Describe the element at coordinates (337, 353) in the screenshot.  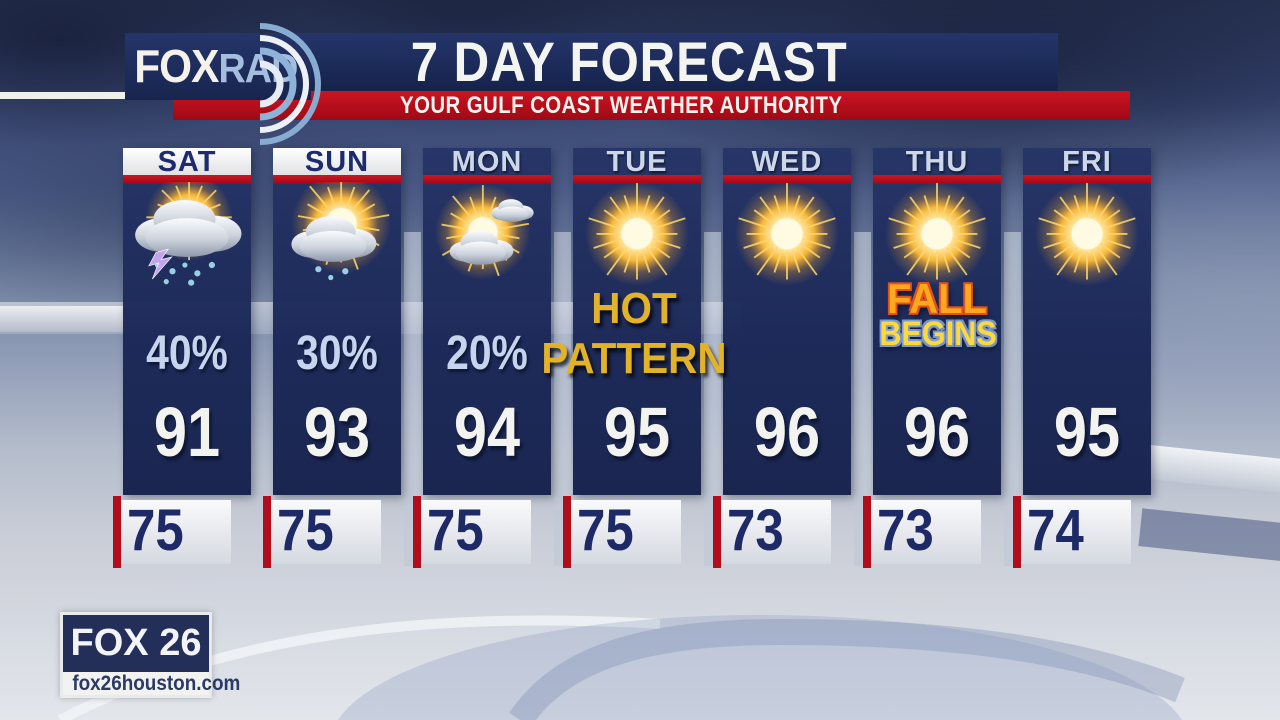
I see `precip-chance: 30%` at that location.